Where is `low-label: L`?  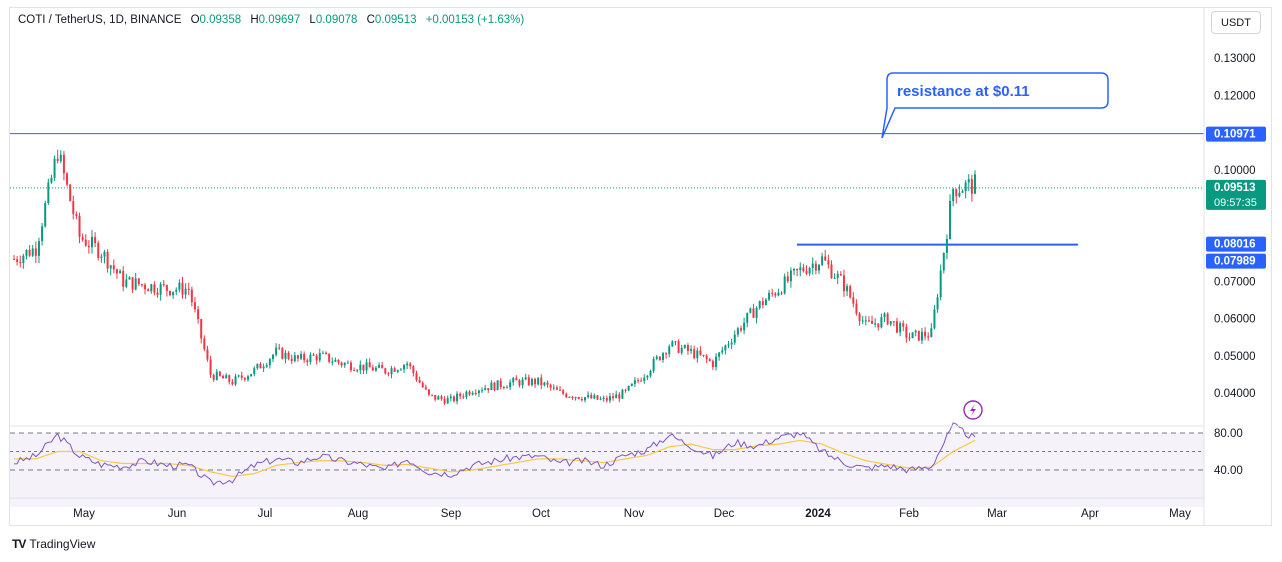
low-label: L is located at coordinates (312, 20).